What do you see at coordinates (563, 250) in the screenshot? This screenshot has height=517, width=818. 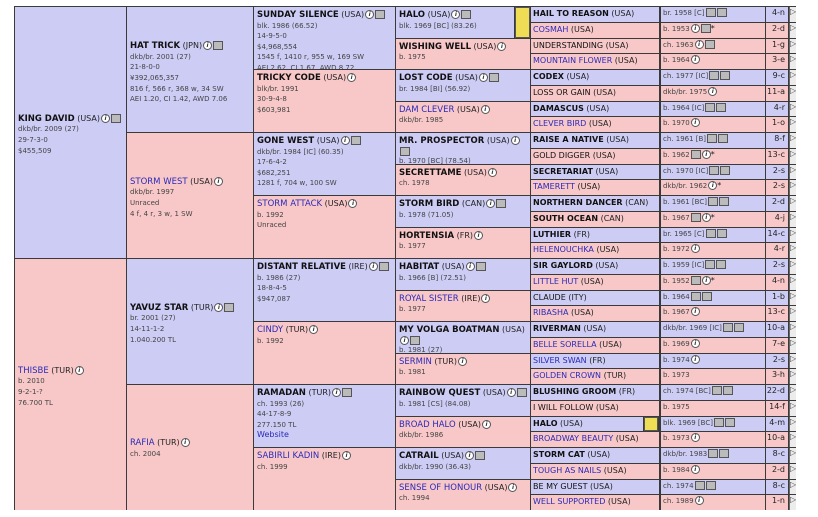 I see `horse-name-link: HELENOUCHKA` at bounding box center [563, 250].